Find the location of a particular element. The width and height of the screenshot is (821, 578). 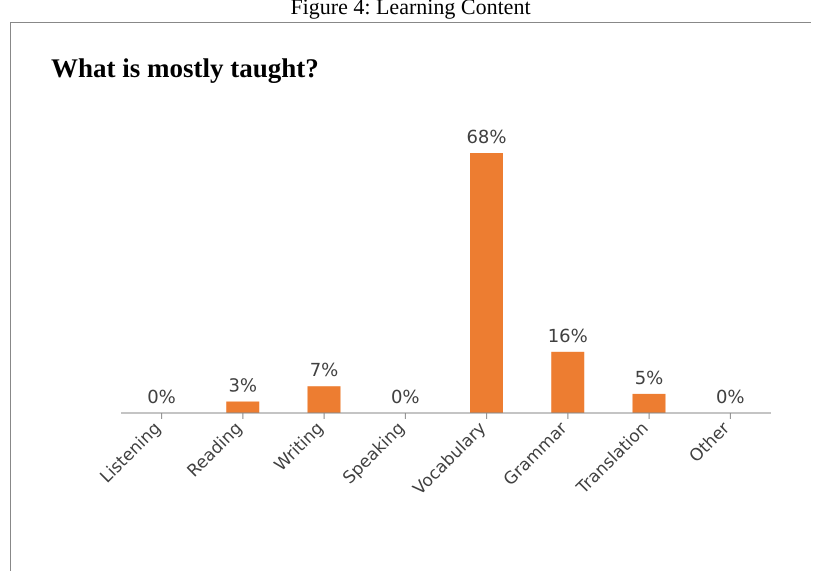

data-label: 68% is located at coordinates (486, 137).